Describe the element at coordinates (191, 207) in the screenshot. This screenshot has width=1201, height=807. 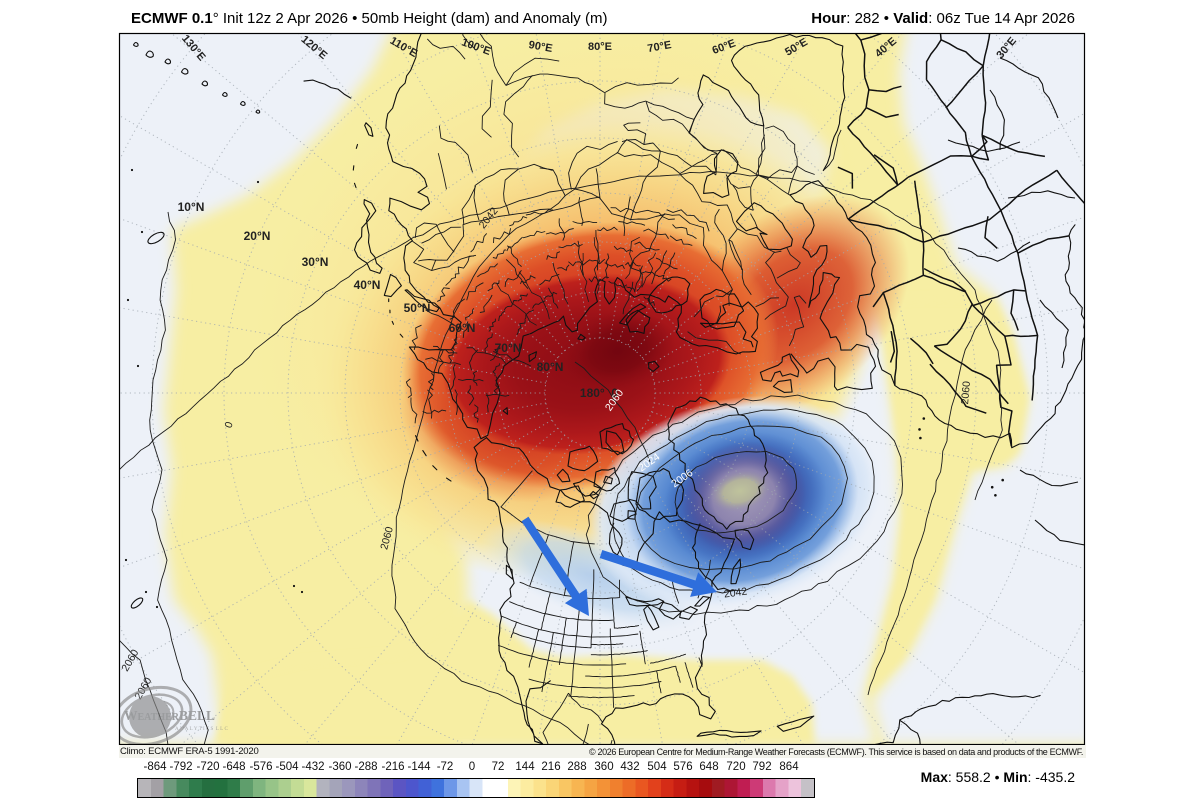
I see `svg-text: 10°N` at that location.